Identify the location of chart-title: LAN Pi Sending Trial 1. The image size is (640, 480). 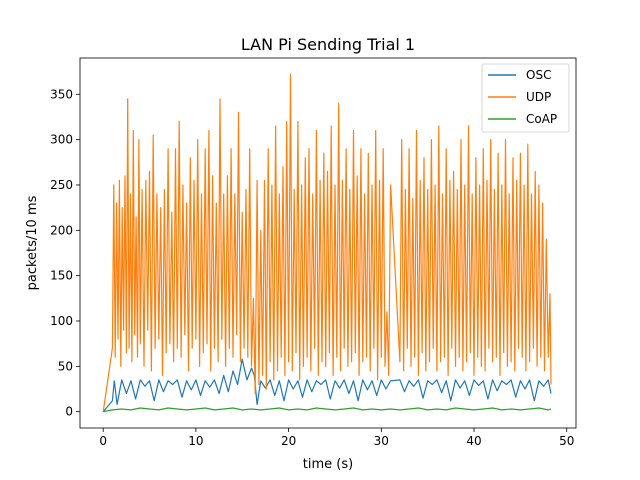
(328, 44).